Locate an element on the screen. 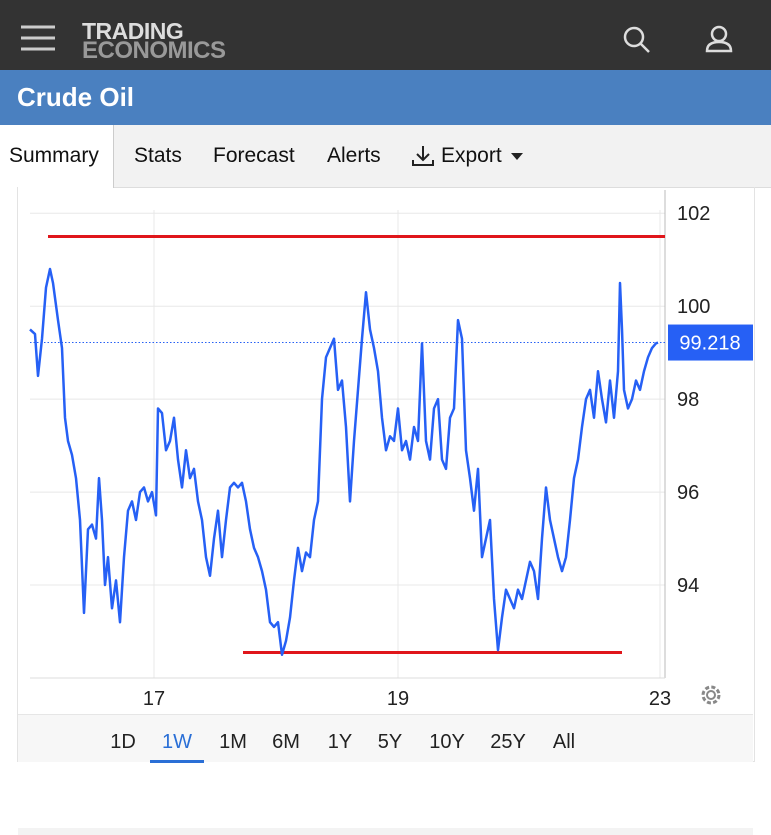 The image size is (771, 835). range-button: 1M is located at coordinates (233, 742).